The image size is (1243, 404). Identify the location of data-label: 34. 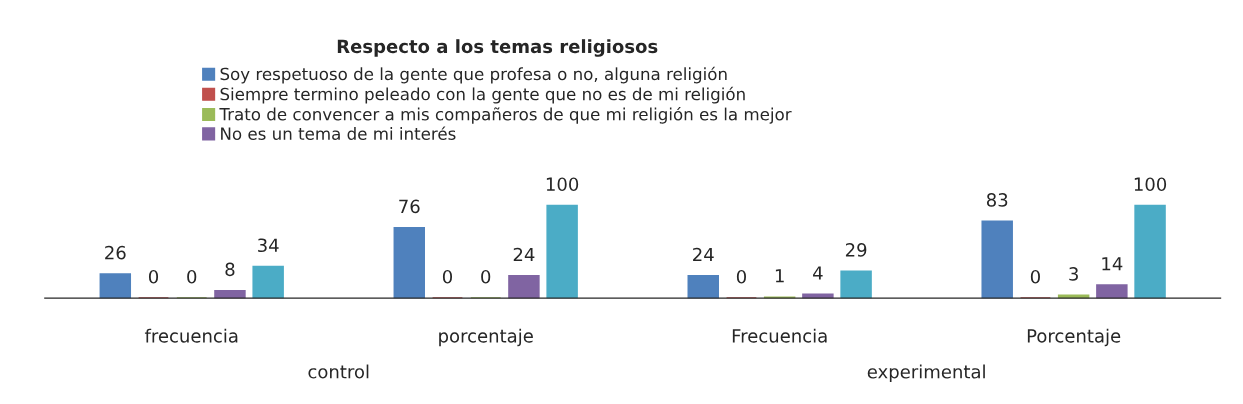
(268, 245).